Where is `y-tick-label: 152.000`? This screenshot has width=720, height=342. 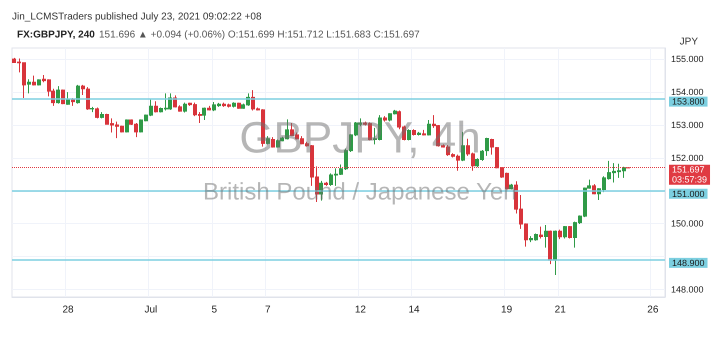 y-tick-label: 152.000 is located at coordinates (687, 157).